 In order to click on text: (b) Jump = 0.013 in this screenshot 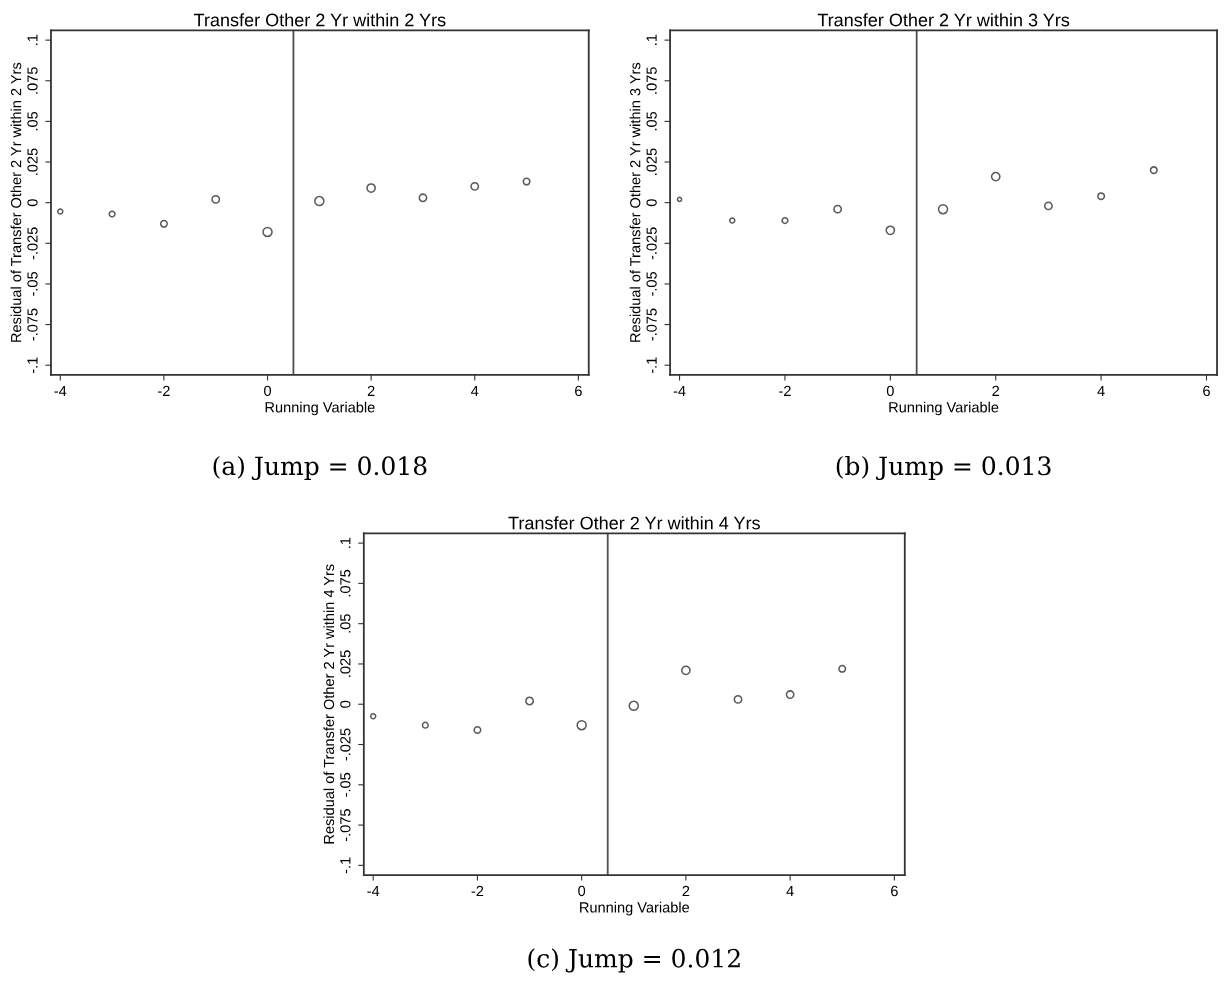, I will do `click(943, 468)`.